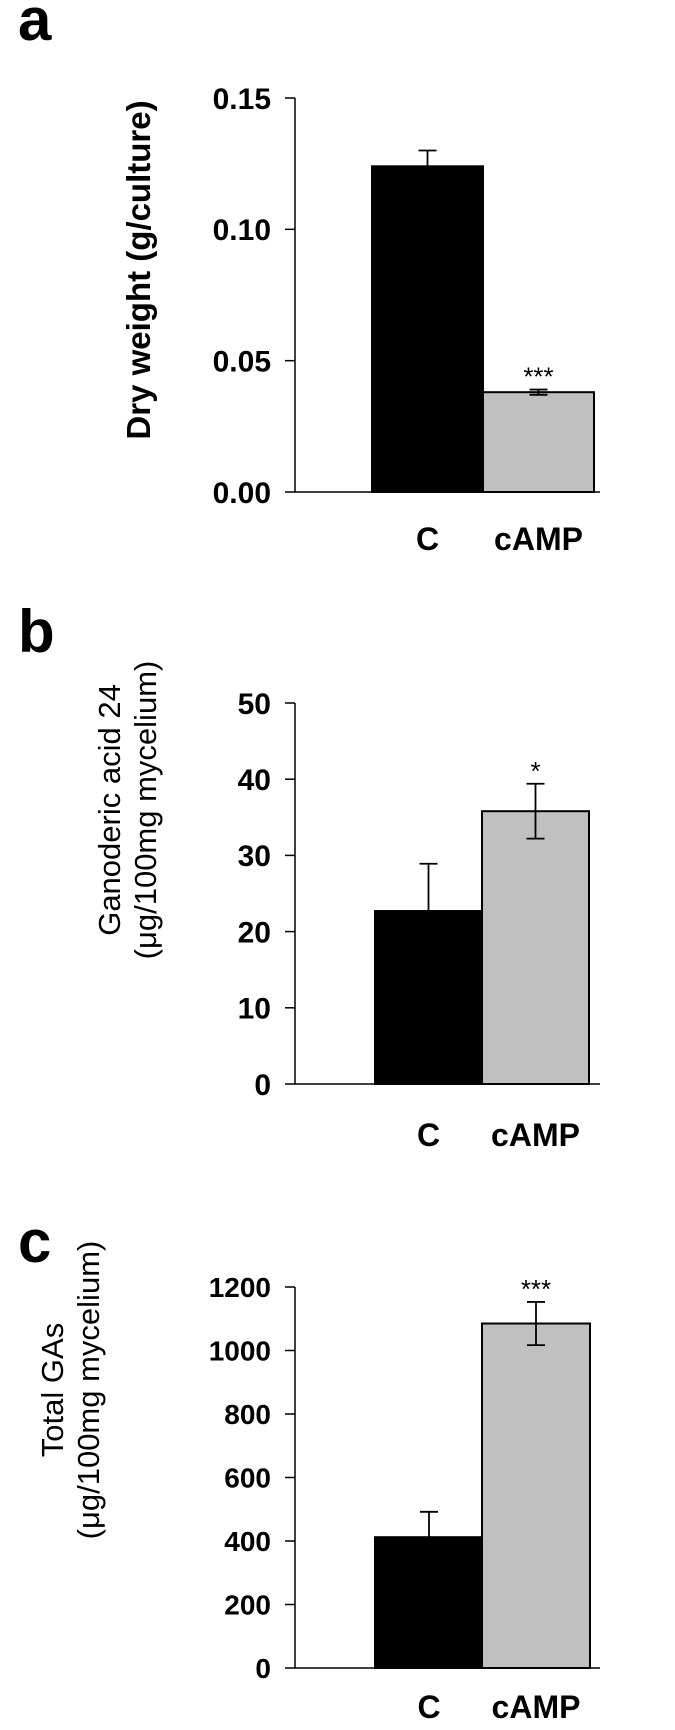 This screenshot has height=1730, width=675. I want to click on y-tick-label: 1000, so click(240, 1351).